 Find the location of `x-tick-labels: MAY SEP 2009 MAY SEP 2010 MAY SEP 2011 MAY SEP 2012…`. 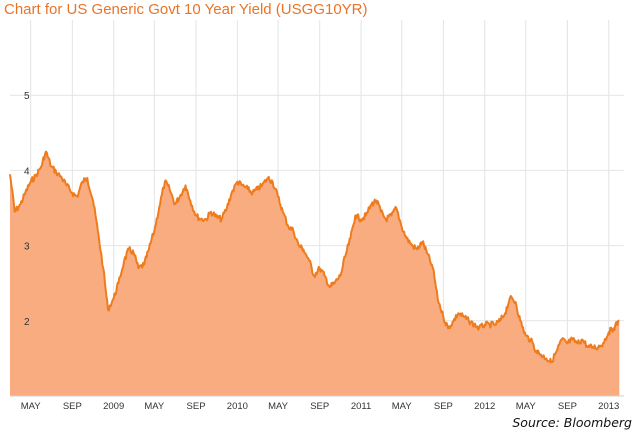

x-tick-labels: MAY SEP 2009 MAY SEP 2010 MAY SEP 2011 MAY SEP 2012… is located at coordinates (320, 406).